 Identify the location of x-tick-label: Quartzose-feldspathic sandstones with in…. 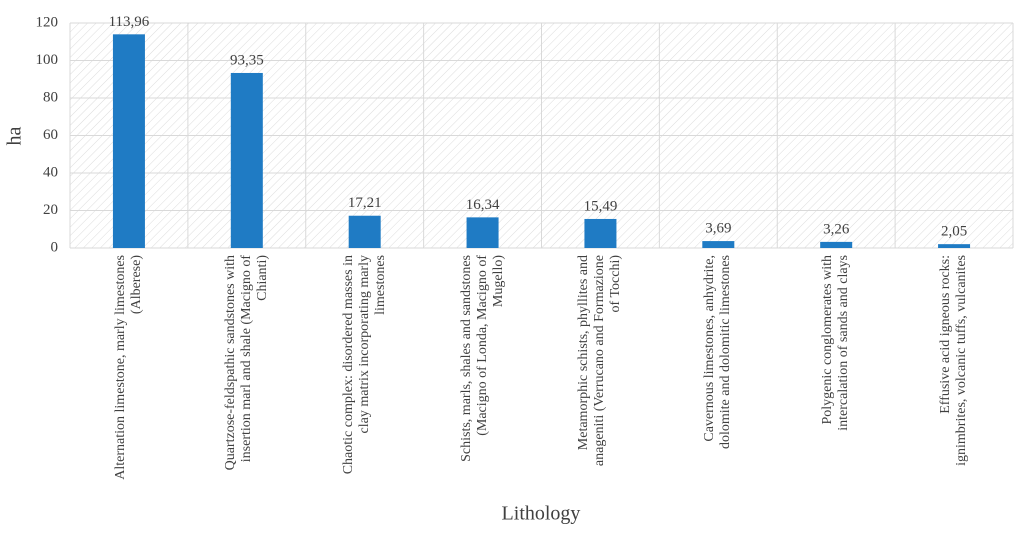
(246, 363).